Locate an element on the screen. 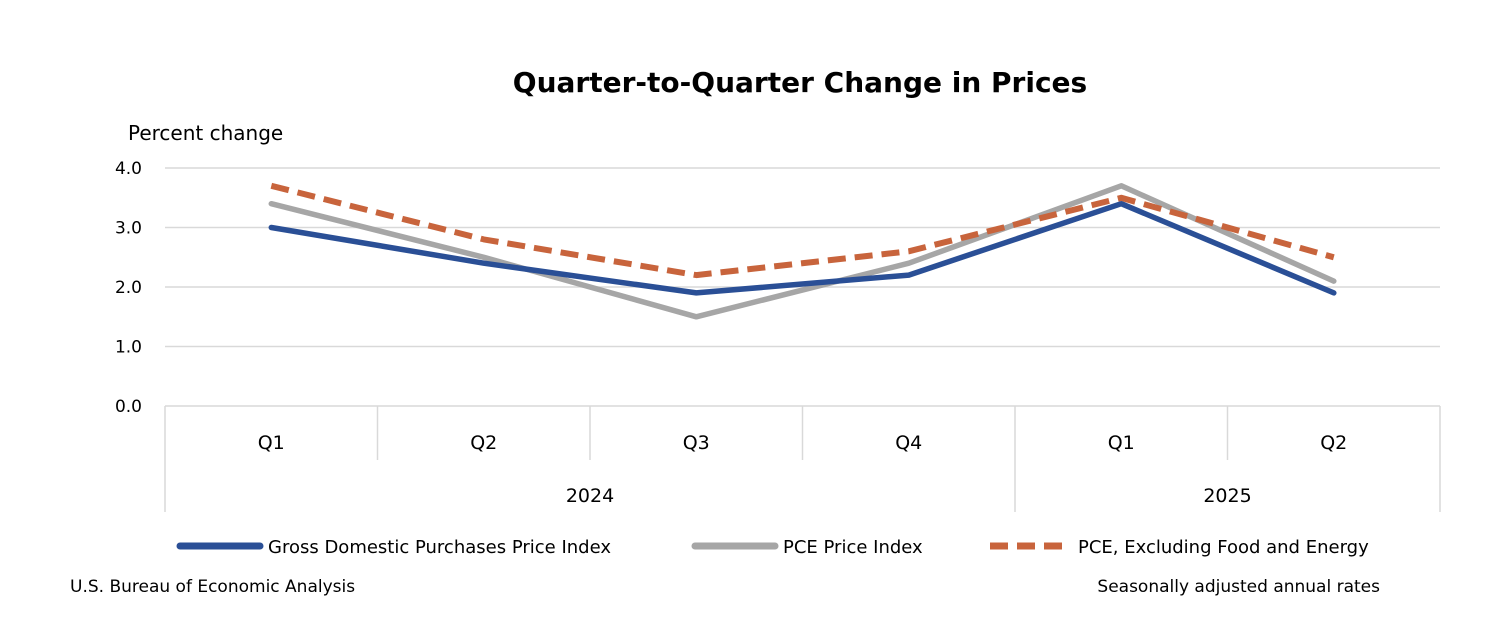  year-group-label: 2024 is located at coordinates (590, 496).